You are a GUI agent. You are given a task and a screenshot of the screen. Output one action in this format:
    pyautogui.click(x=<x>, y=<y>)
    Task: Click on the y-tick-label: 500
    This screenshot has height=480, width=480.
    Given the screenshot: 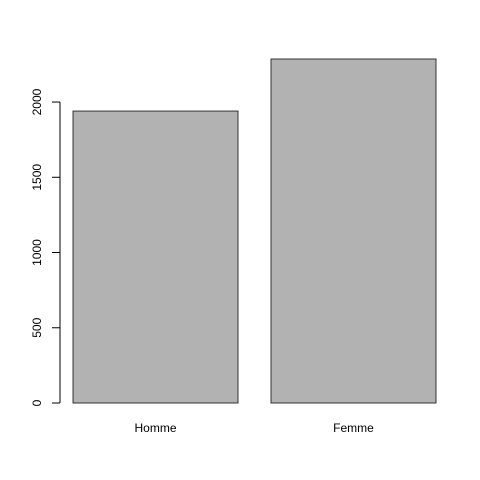 What is the action you would take?
    pyautogui.click(x=37, y=327)
    